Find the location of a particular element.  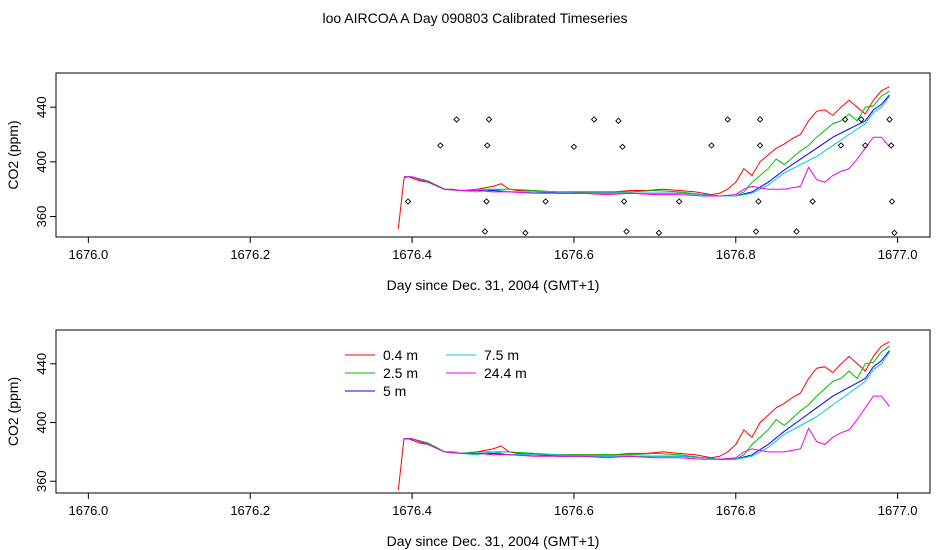

legend: 0.4 m 2.5 m 5 m 7.5 m 24.4 m is located at coordinates (436, 373).